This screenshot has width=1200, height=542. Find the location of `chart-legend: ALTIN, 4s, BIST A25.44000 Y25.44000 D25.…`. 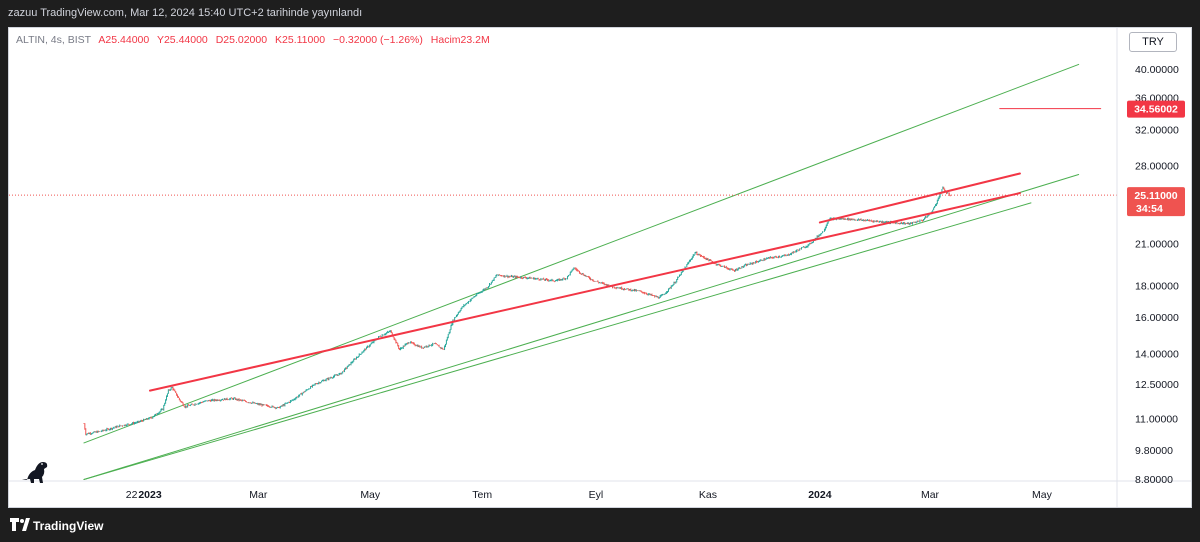

chart-legend: ALTIN, 4s, BIST A25.44000 Y25.44000 D25.… is located at coordinates (255, 40).